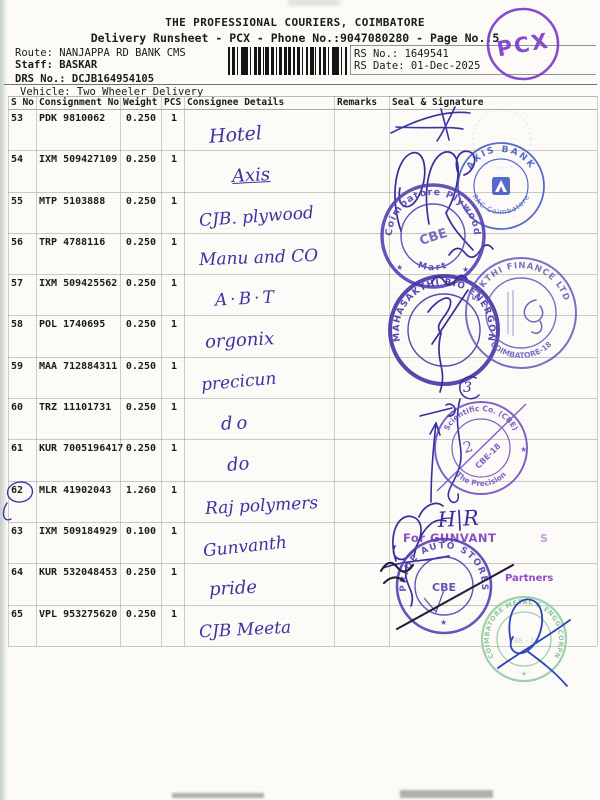  What do you see at coordinates (17, 118) in the screenshot?
I see `serial-number: 53` at bounding box center [17, 118].